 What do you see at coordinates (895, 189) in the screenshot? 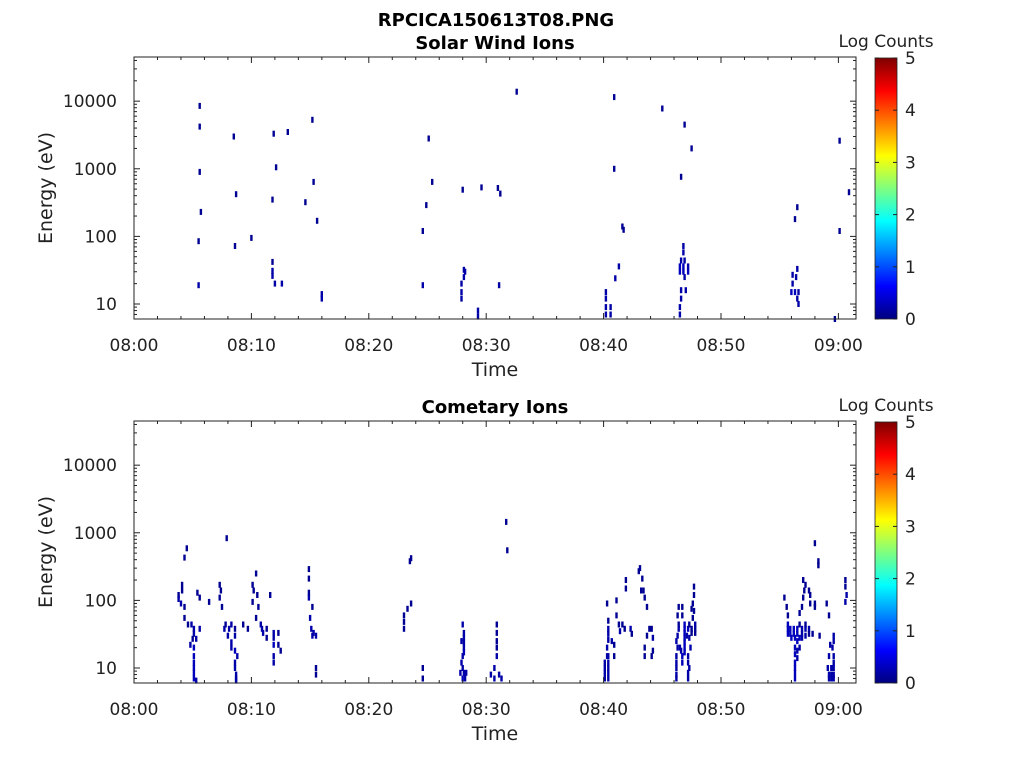
I see `colorbar-ticks-solar-wind: 0 1 2 3 4 5` at bounding box center [895, 189].